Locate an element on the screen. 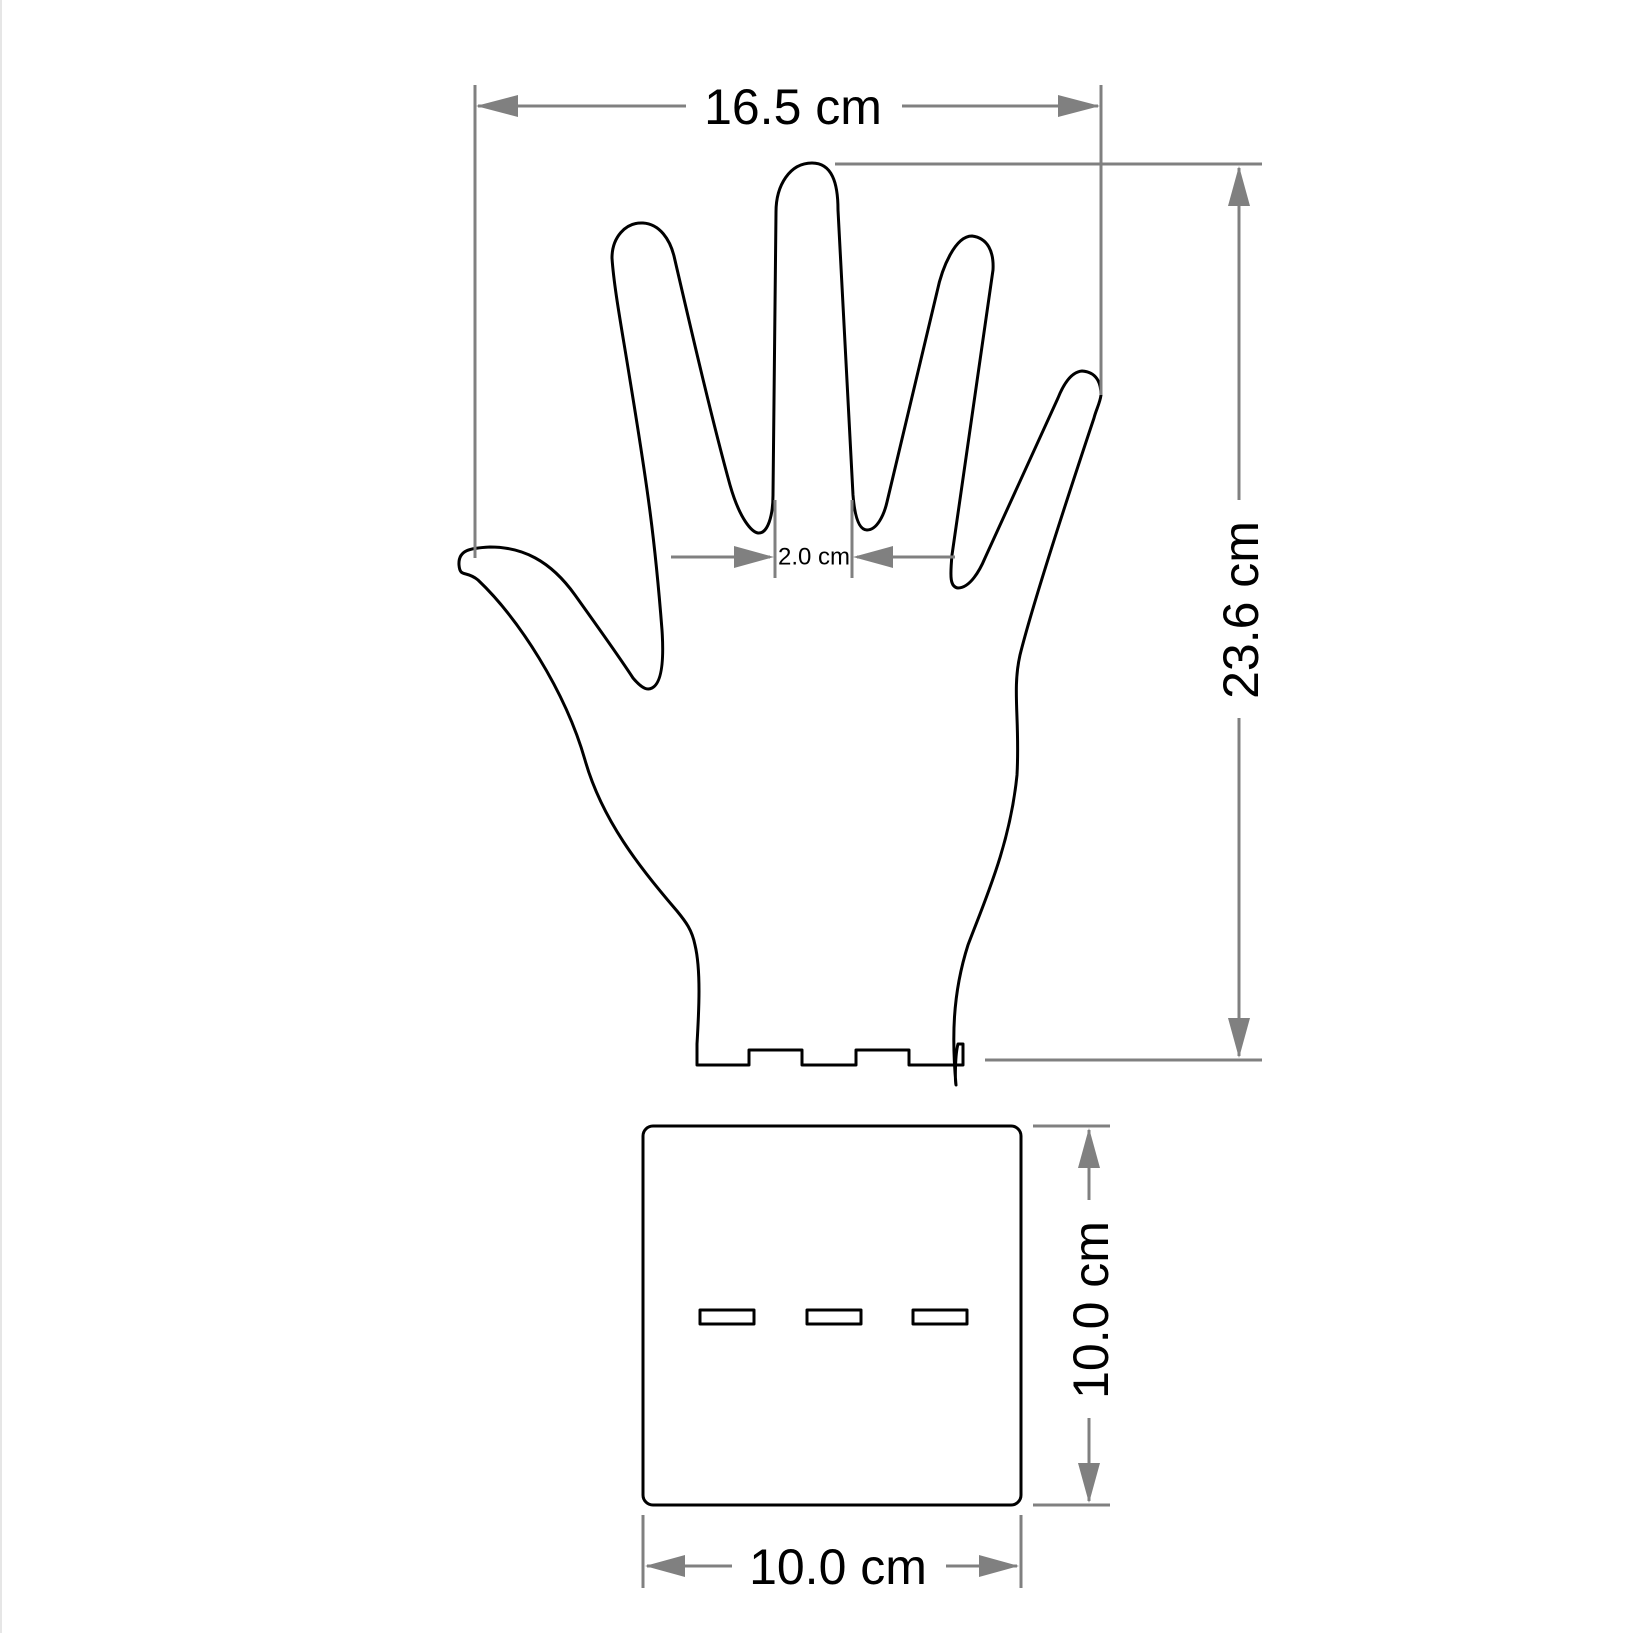 The image size is (1634, 1633). finger-gap-label: 2.0 cm is located at coordinates (814, 557).